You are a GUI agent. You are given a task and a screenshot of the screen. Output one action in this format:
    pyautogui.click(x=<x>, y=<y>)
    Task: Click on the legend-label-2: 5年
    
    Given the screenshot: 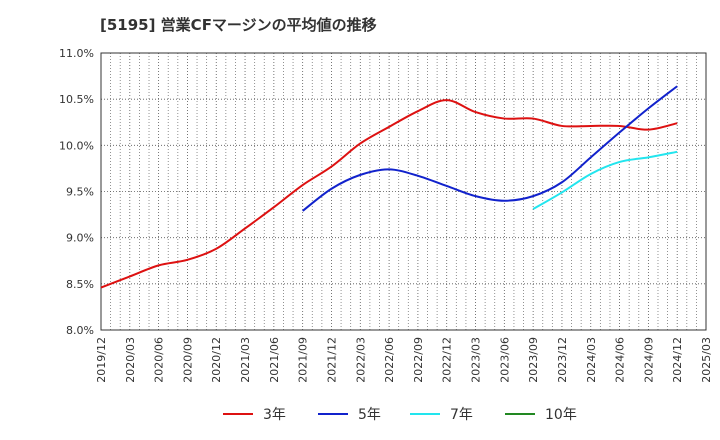 What is the action you would take?
    pyautogui.click(x=369, y=415)
    